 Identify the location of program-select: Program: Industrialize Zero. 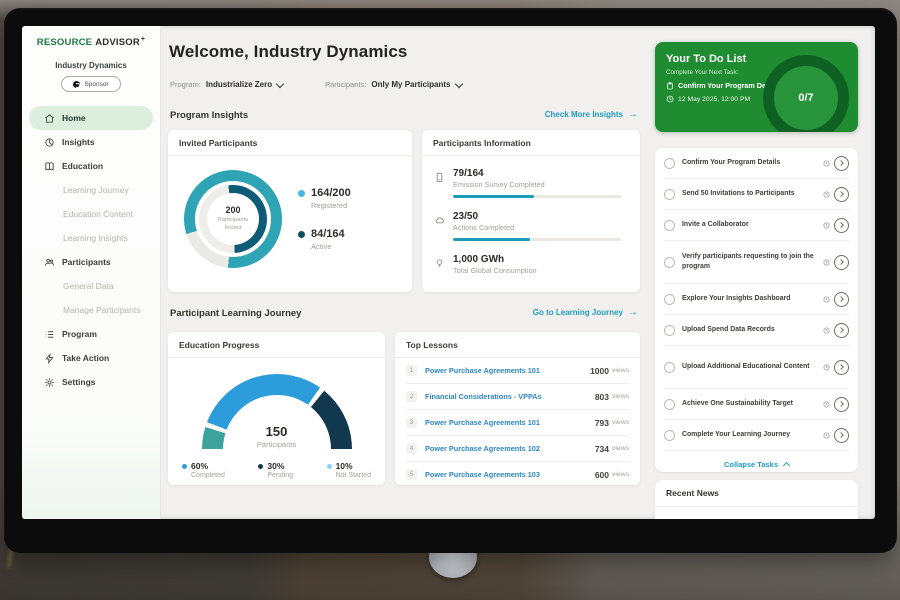
(227, 84).